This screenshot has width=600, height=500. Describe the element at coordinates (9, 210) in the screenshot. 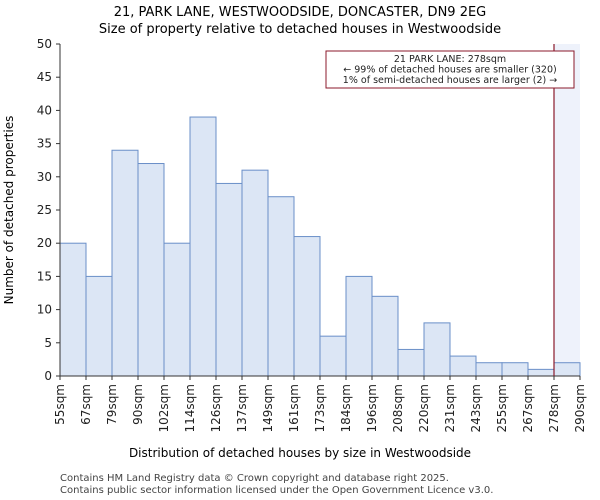

I see `y-axis-label: Number of detached properties` at that location.